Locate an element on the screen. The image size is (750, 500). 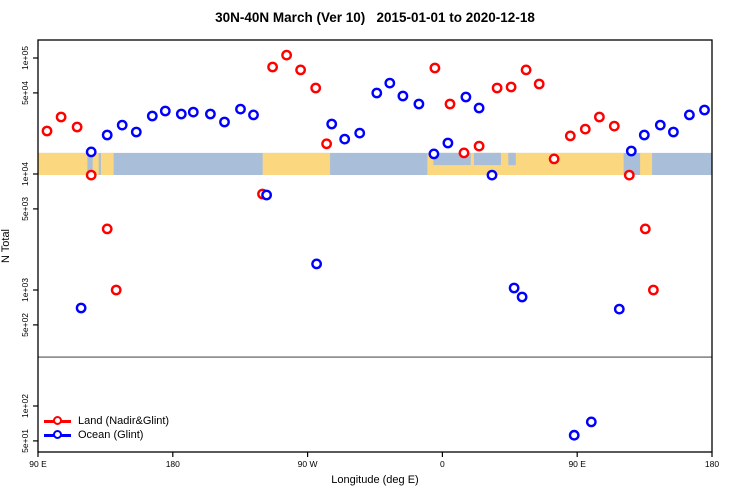
y-tick-label: 5e+01 is located at coordinates (25, 441).